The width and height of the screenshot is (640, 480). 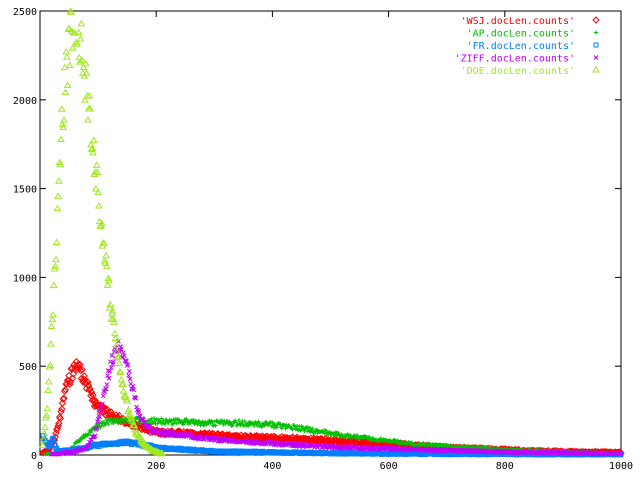 What do you see at coordinates (518, 71) in the screenshot?
I see `legend-label: 'DOE.docLen.counts'` at bounding box center [518, 71].